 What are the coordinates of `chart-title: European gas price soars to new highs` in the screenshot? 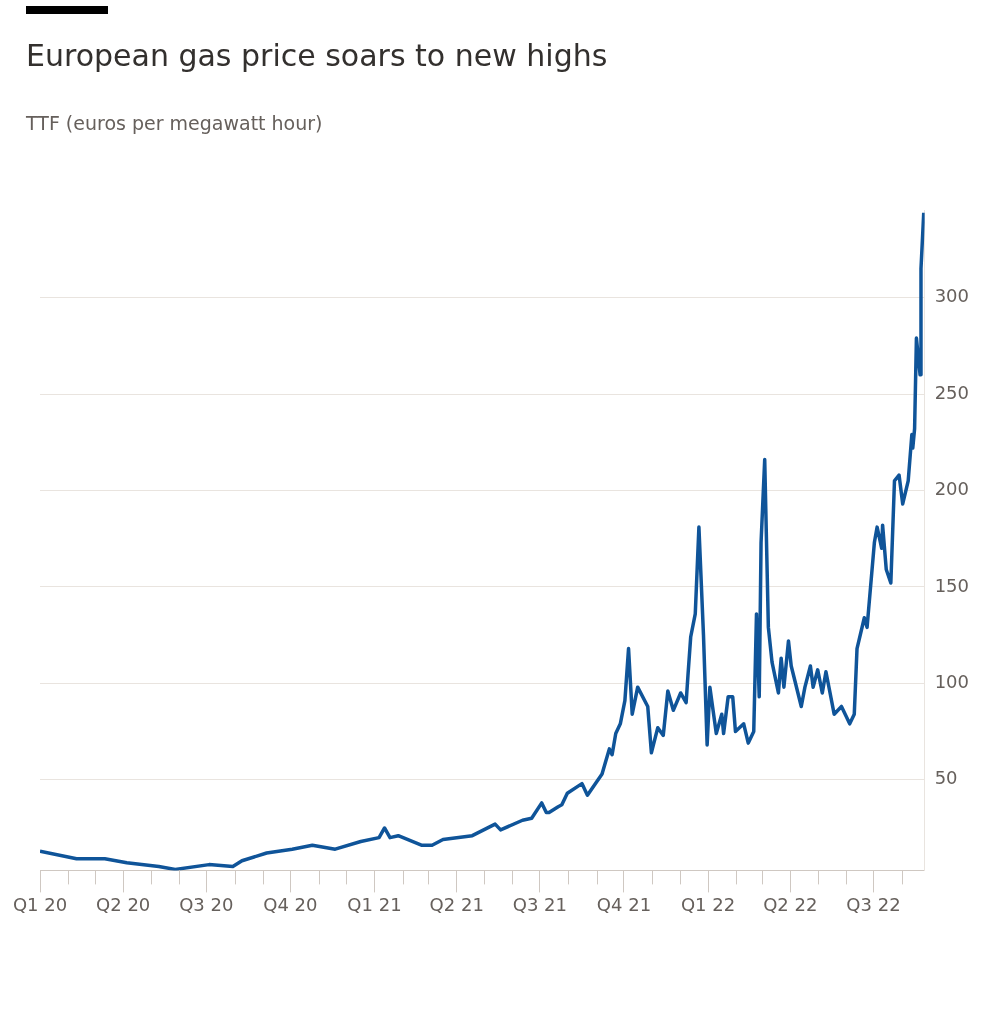 It's located at (317, 55).